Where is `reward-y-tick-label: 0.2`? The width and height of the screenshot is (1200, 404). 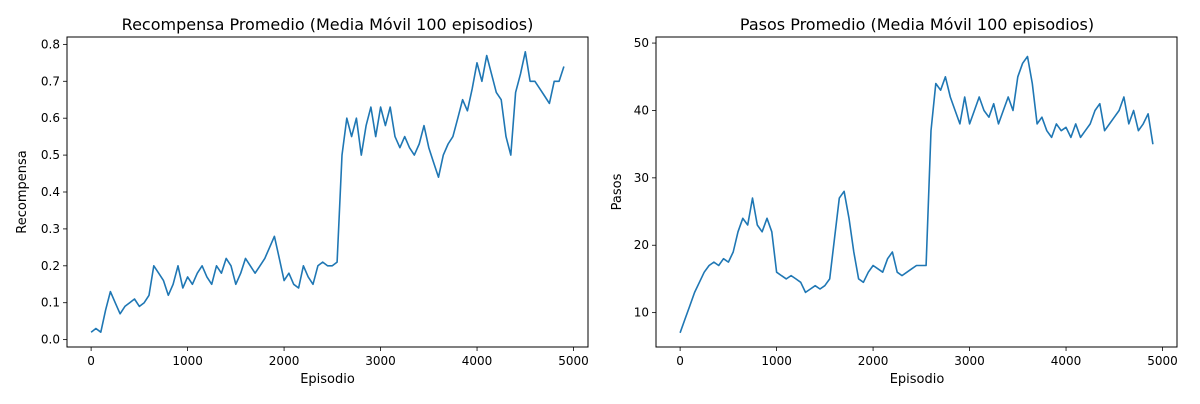
reward-y-tick-label: 0.2 is located at coordinates (50, 266).